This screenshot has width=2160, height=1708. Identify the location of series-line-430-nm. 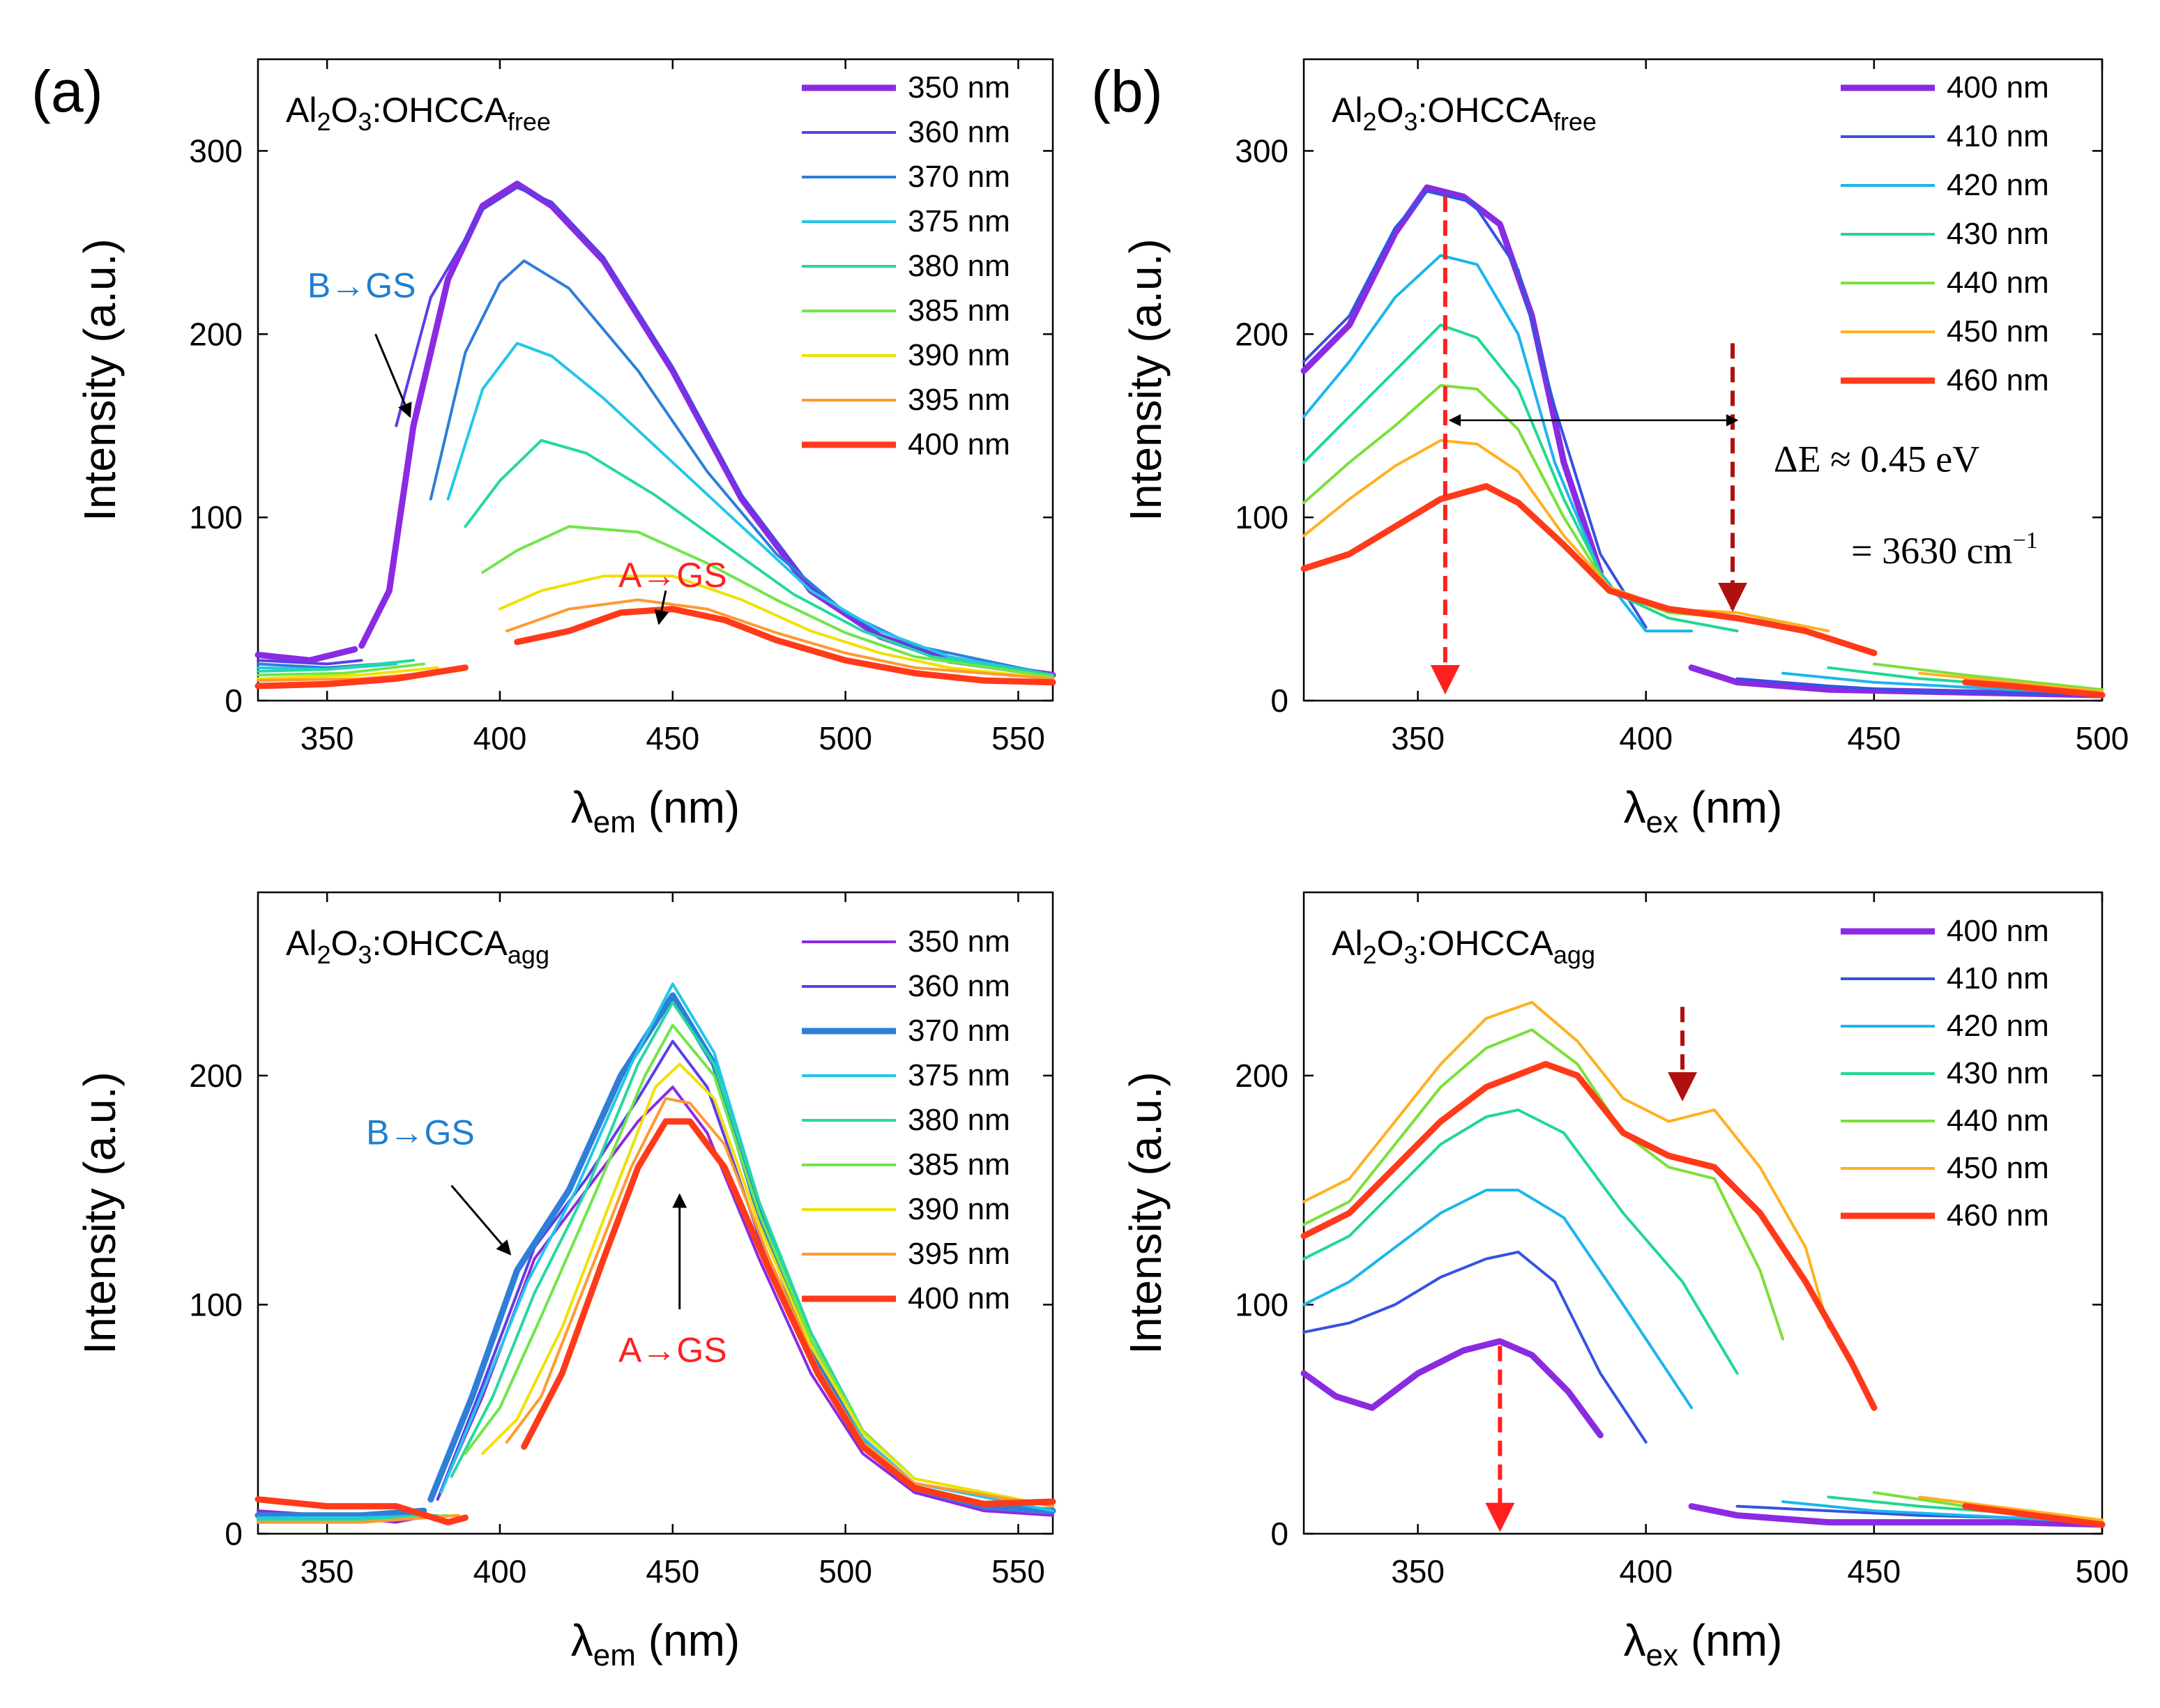
(1521, 478).